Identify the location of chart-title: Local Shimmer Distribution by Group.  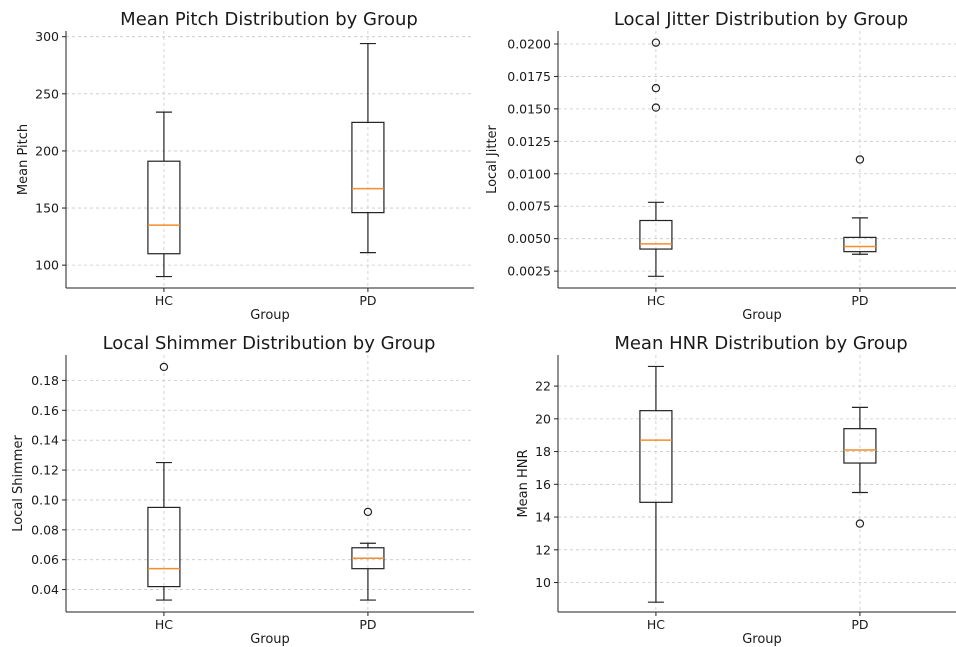
(269, 343).